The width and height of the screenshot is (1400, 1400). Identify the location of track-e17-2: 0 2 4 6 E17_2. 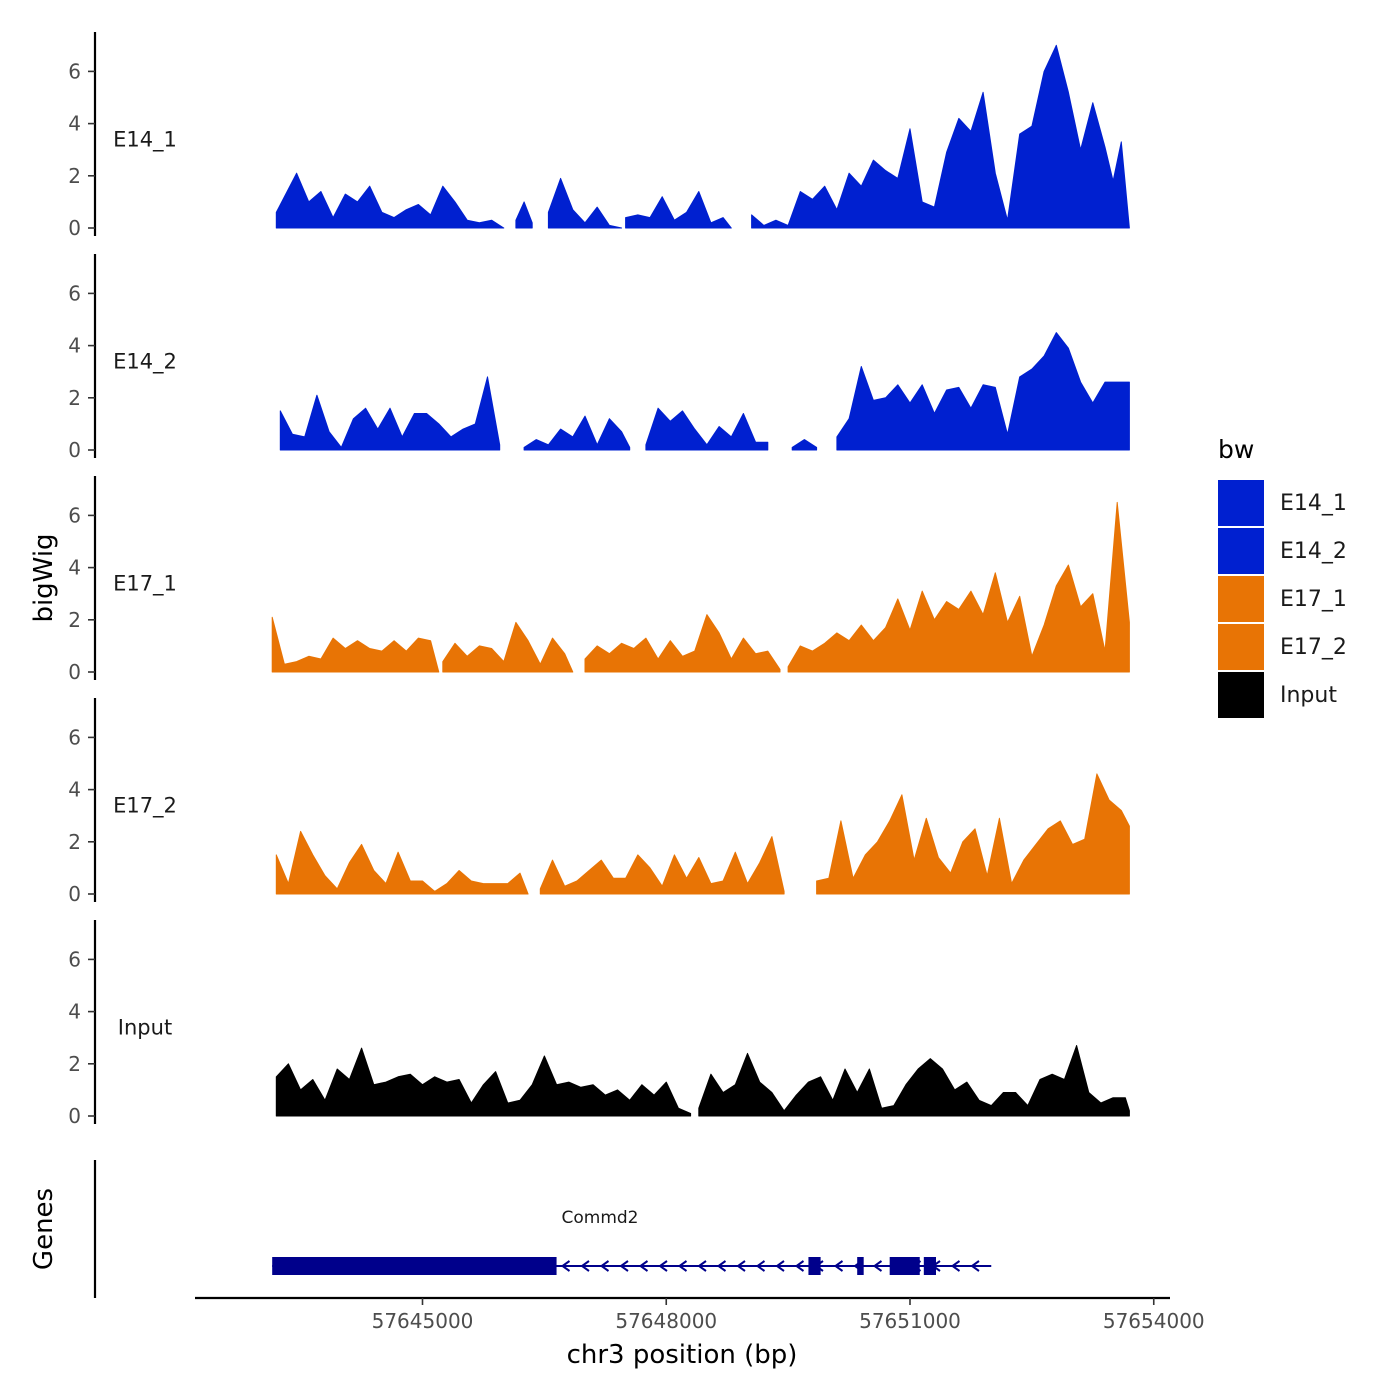
(599, 802).